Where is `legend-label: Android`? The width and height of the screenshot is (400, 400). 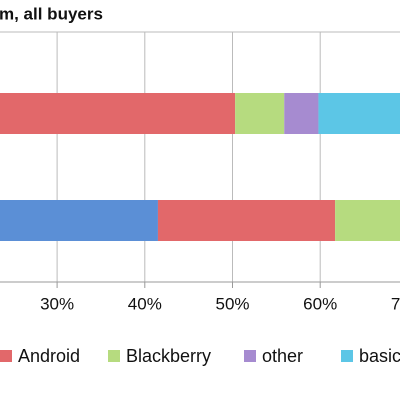
legend-label: Android is located at coordinates (49, 356).